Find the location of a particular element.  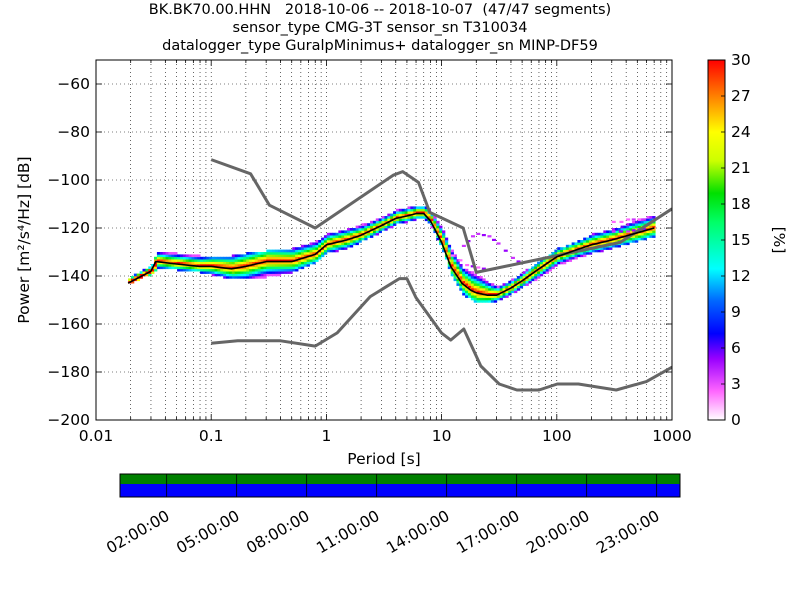

coverage-frame is located at coordinates (400, 485).